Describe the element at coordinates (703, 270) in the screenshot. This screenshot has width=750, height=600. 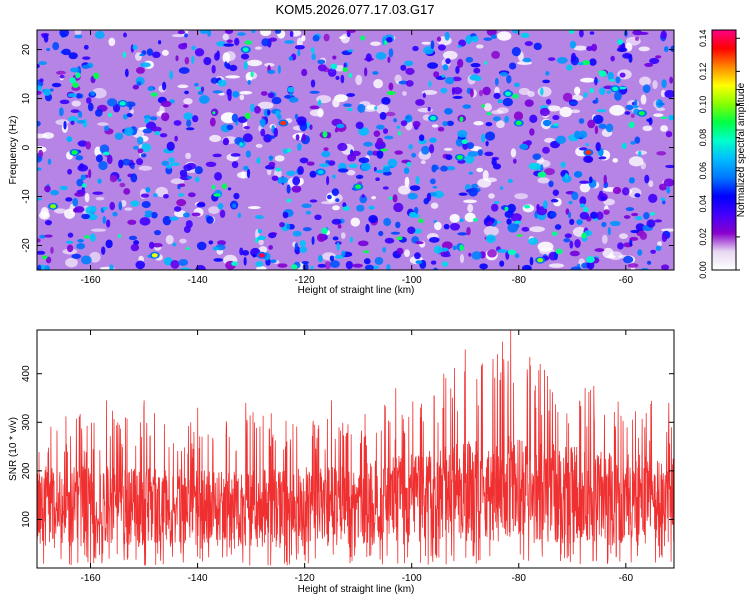
I see `colorbar-tick-label: 0.00` at that location.